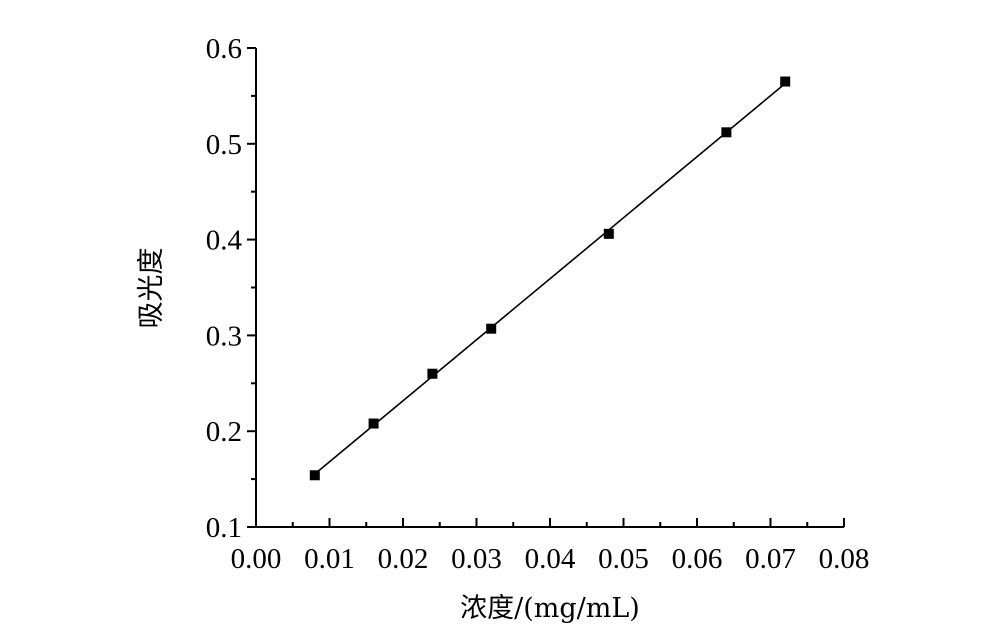 Image resolution: width=1007 pixels, height=638 pixels. What do you see at coordinates (476, 559) in the screenshot?
I see `x-tick-label: 0.03` at bounding box center [476, 559].